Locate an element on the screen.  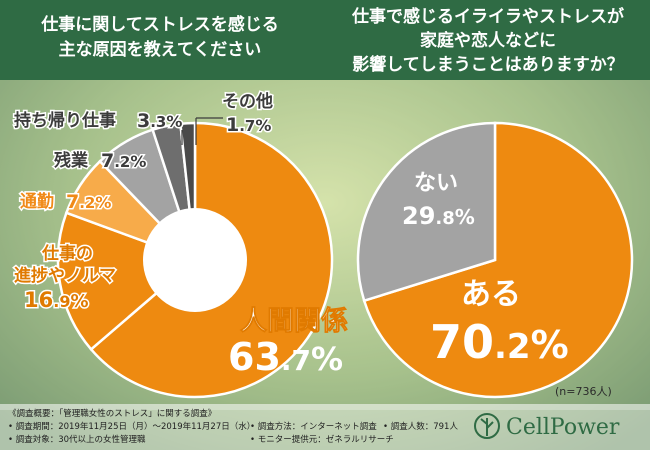
cellpower-logo: CellPower is located at coordinates (547, 426).